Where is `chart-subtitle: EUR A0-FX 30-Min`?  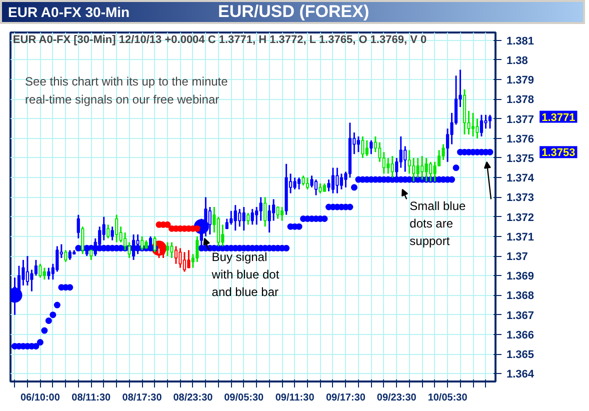
chart-subtitle: EUR A0-FX 30-Min is located at coordinates (69, 12).